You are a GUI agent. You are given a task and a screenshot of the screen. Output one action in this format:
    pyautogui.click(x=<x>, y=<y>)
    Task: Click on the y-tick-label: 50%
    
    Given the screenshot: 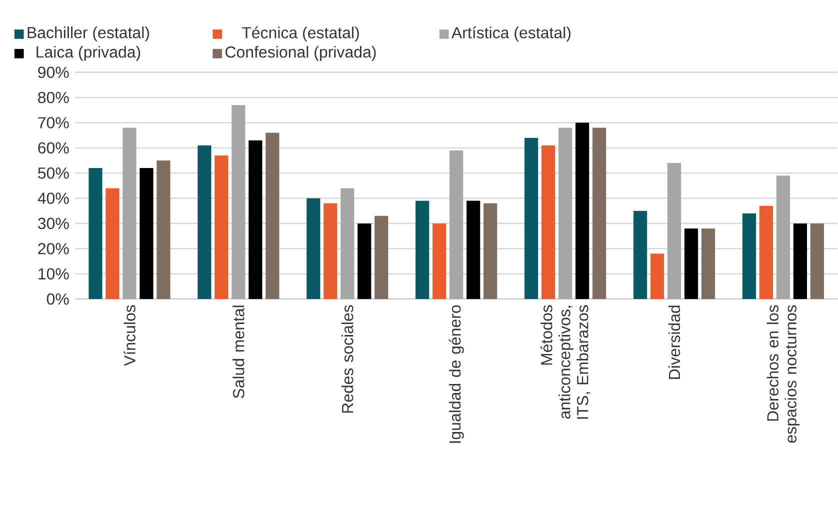 What is the action you would take?
    pyautogui.click(x=53, y=173)
    